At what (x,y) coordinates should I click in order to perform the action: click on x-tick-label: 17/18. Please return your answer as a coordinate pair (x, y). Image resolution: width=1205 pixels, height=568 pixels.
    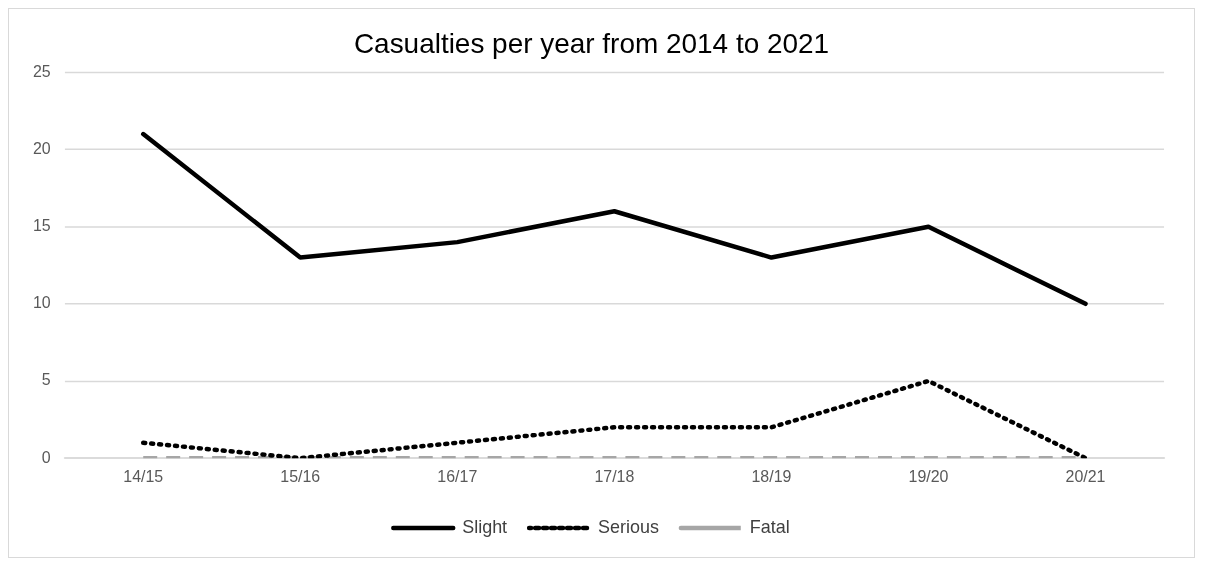
    Looking at the image, I should click on (614, 477).